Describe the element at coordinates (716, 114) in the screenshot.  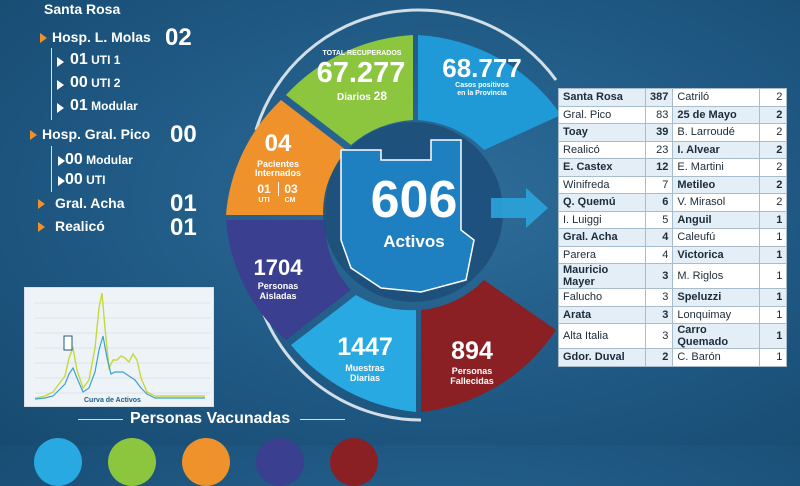
I see `locality-name: 25 de Mayo` at that location.